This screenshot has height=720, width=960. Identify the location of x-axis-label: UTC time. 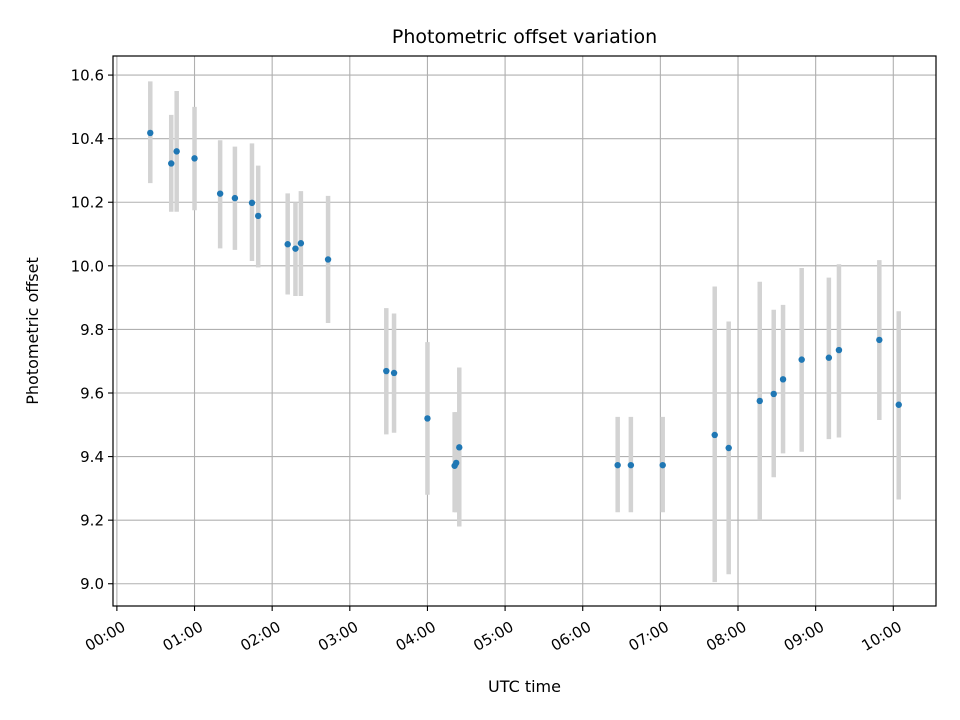
(524, 686).